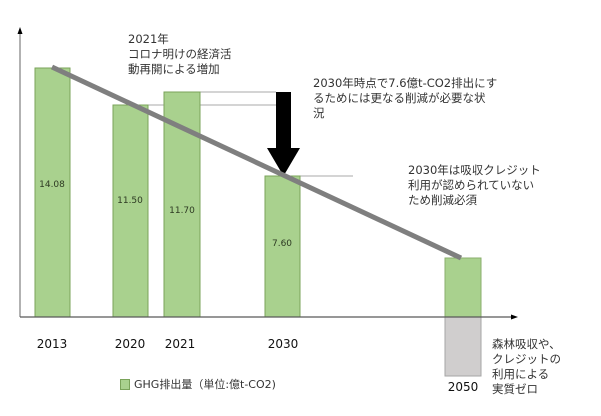 This screenshot has height=416, width=601. I want to click on reduction-arrow-shaft, so click(283, 120).